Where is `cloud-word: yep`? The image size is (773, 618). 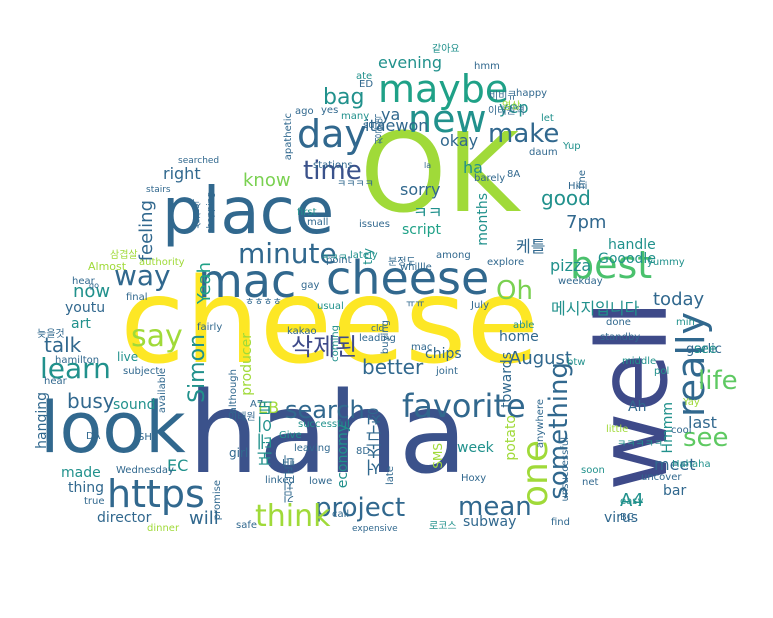 cloud-word: yep is located at coordinates (514, 107).